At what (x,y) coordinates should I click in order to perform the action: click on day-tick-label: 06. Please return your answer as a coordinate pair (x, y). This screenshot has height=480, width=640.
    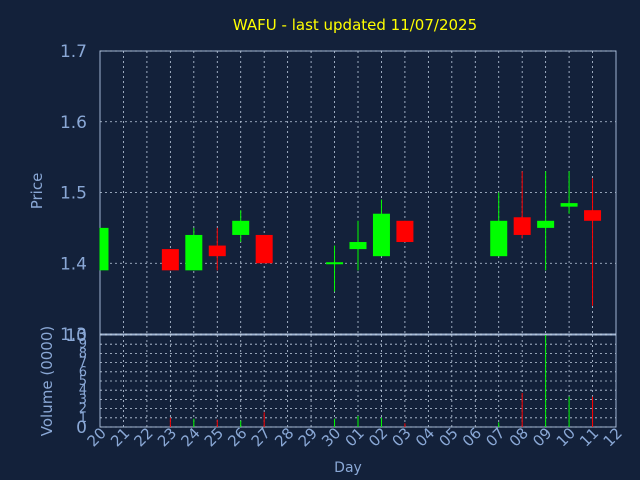
    Looking at the image, I should click on (472, 437).